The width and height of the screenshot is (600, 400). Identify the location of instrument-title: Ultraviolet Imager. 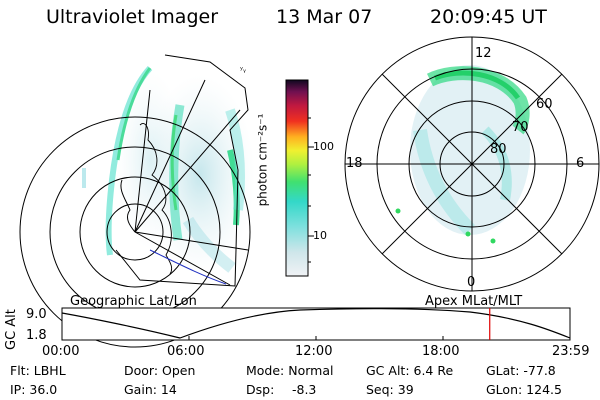
(132, 17).